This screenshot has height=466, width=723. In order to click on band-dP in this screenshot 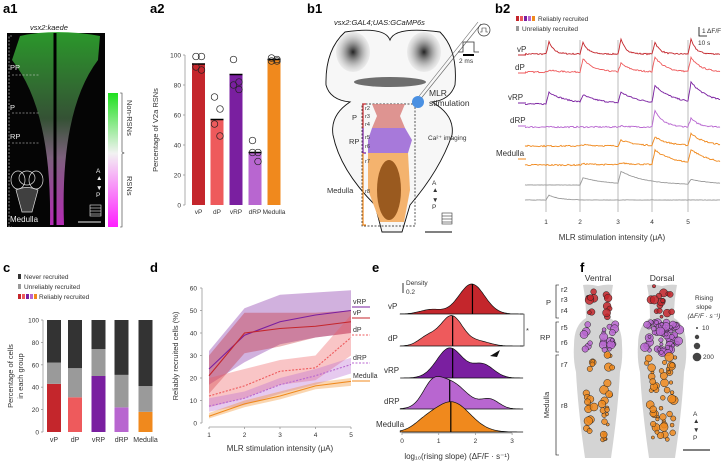, I will do `click(280, 361)`.